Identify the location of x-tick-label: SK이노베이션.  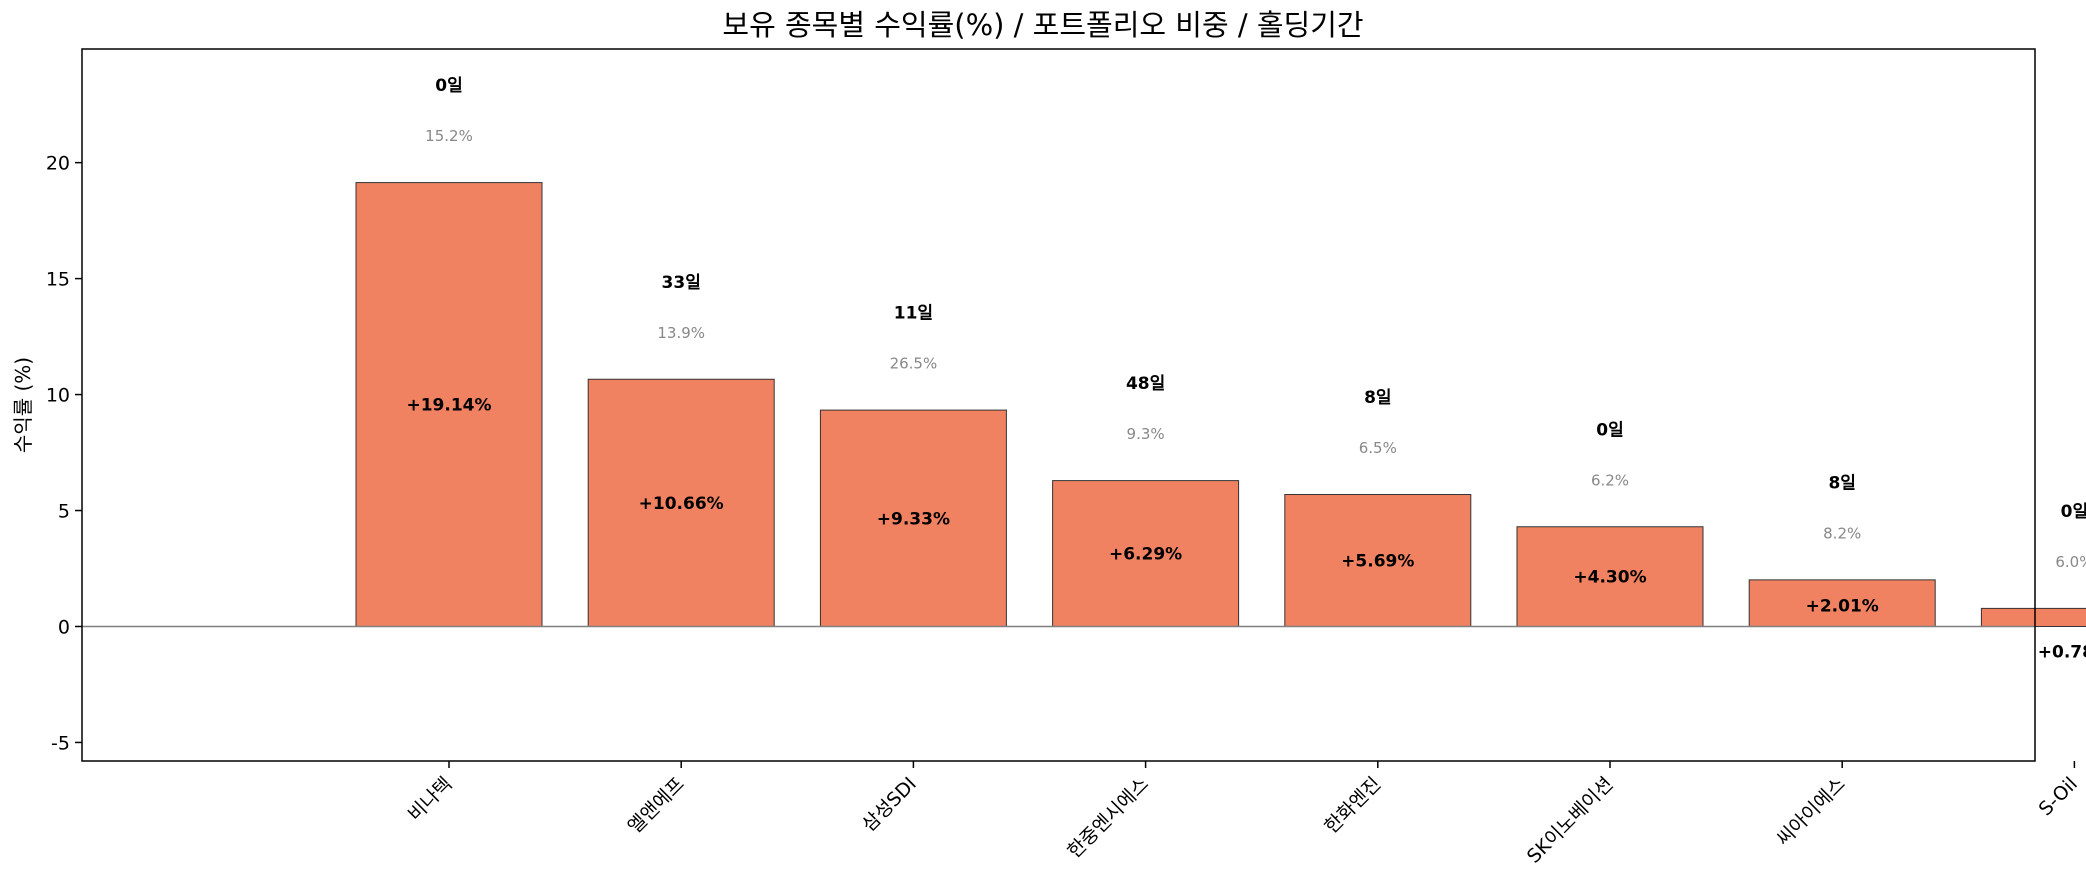
(1570, 820).